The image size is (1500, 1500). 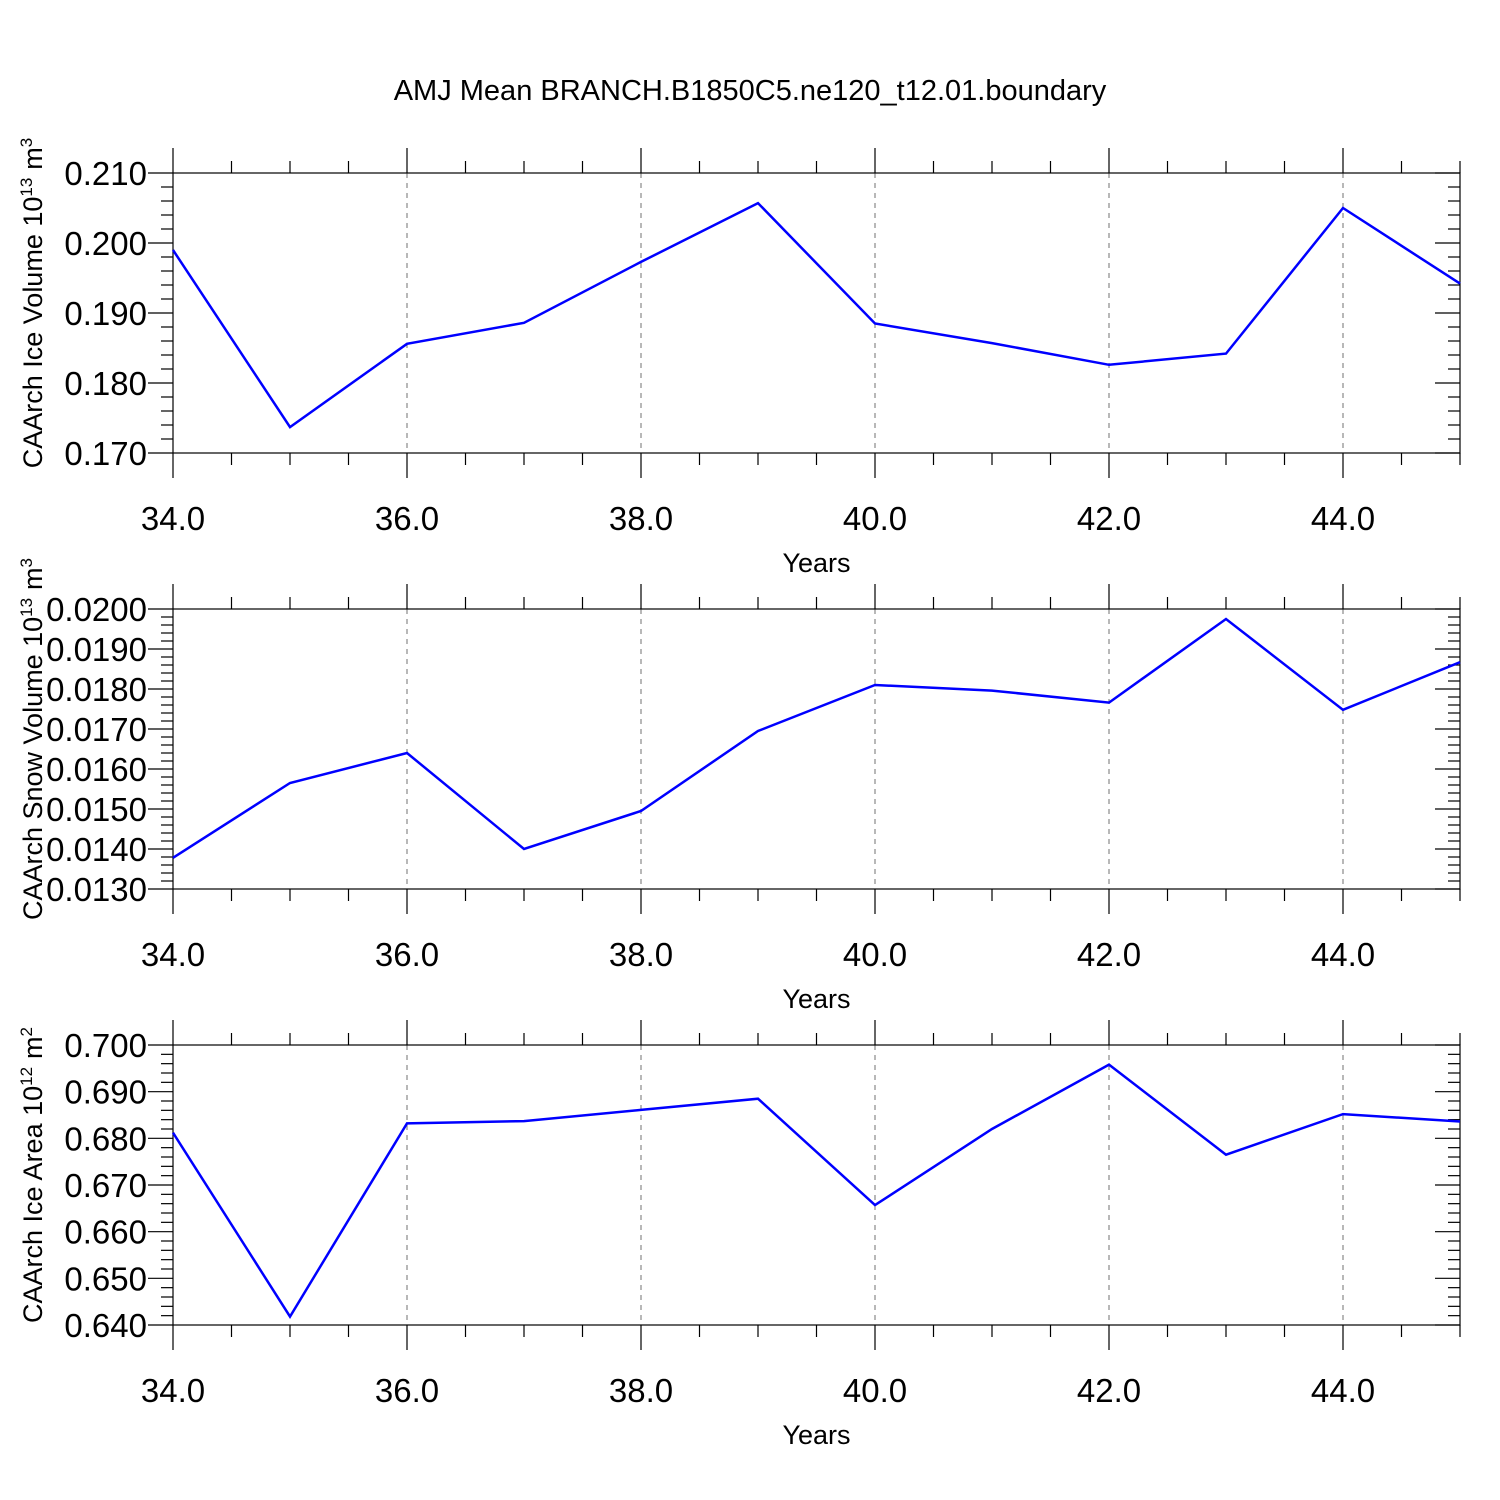 I want to click on y-tick-label: 0.700, so click(x=105, y=1045).